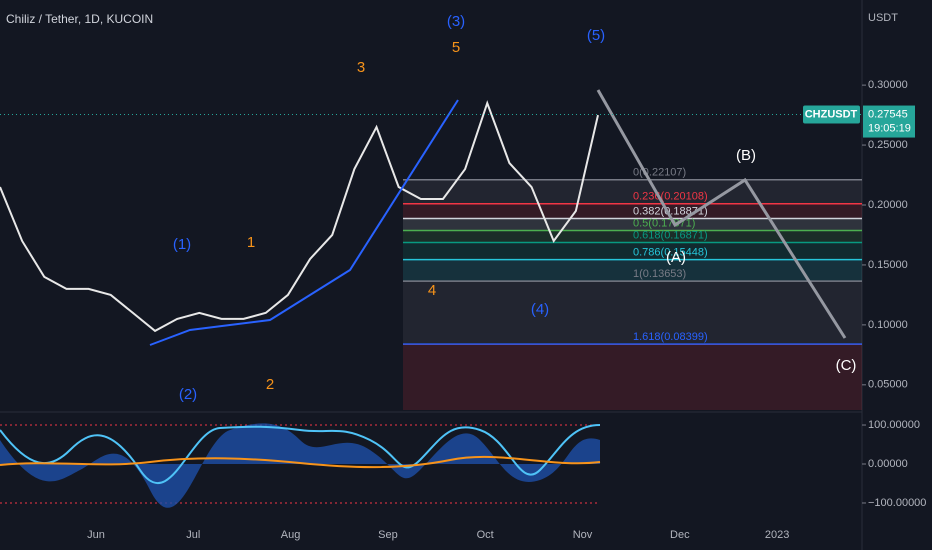 The height and width of the screenshot is (550, 932). I want to click on x-tick-label: Sep, so click(388, 535).